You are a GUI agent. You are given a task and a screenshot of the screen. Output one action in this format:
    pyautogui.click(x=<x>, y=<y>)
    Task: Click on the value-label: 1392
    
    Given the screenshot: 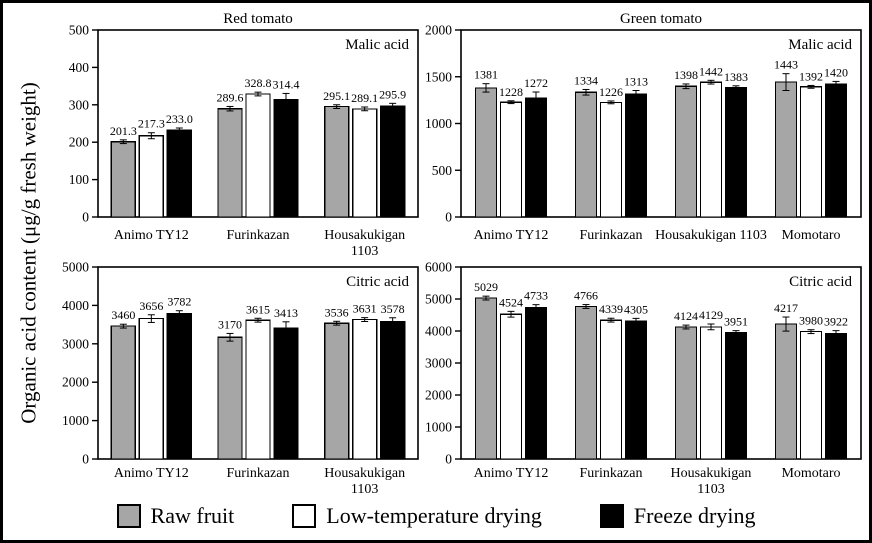 What is the action you would take?
    pyautogui.click(x=811, y=76)
    